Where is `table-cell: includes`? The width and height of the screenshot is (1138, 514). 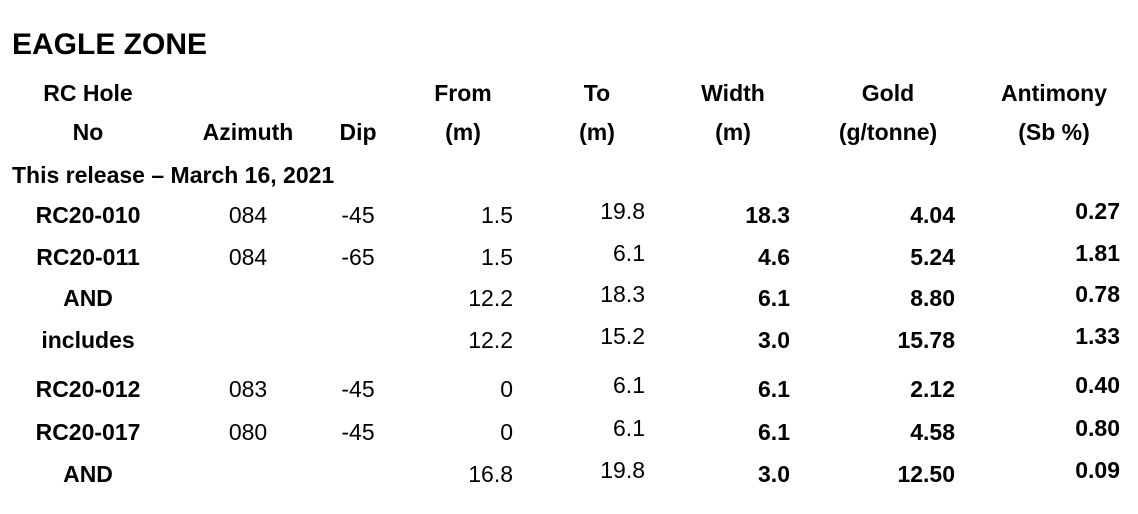 table-cell: includes is located at coordinates (87, 340).